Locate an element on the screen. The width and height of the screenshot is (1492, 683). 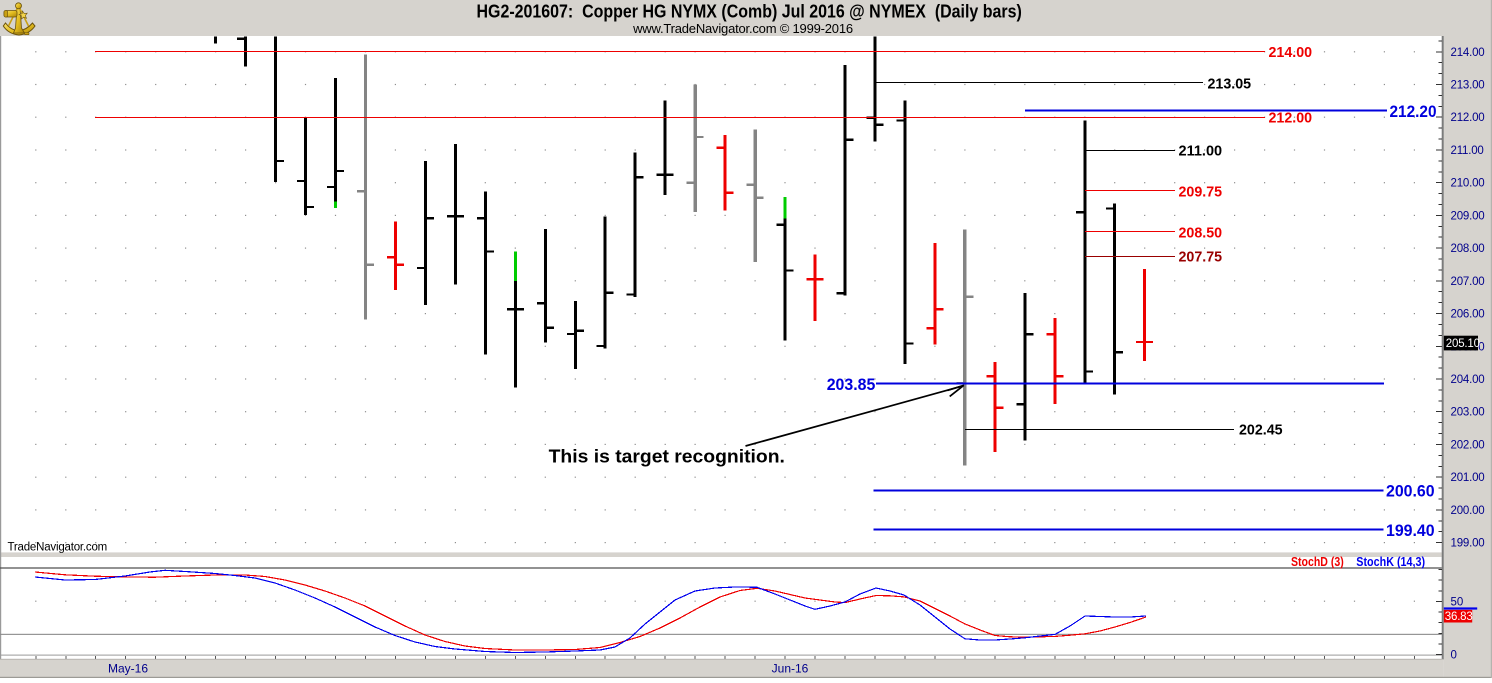
svg-text: 0 is located at coordinates (1454, 656).